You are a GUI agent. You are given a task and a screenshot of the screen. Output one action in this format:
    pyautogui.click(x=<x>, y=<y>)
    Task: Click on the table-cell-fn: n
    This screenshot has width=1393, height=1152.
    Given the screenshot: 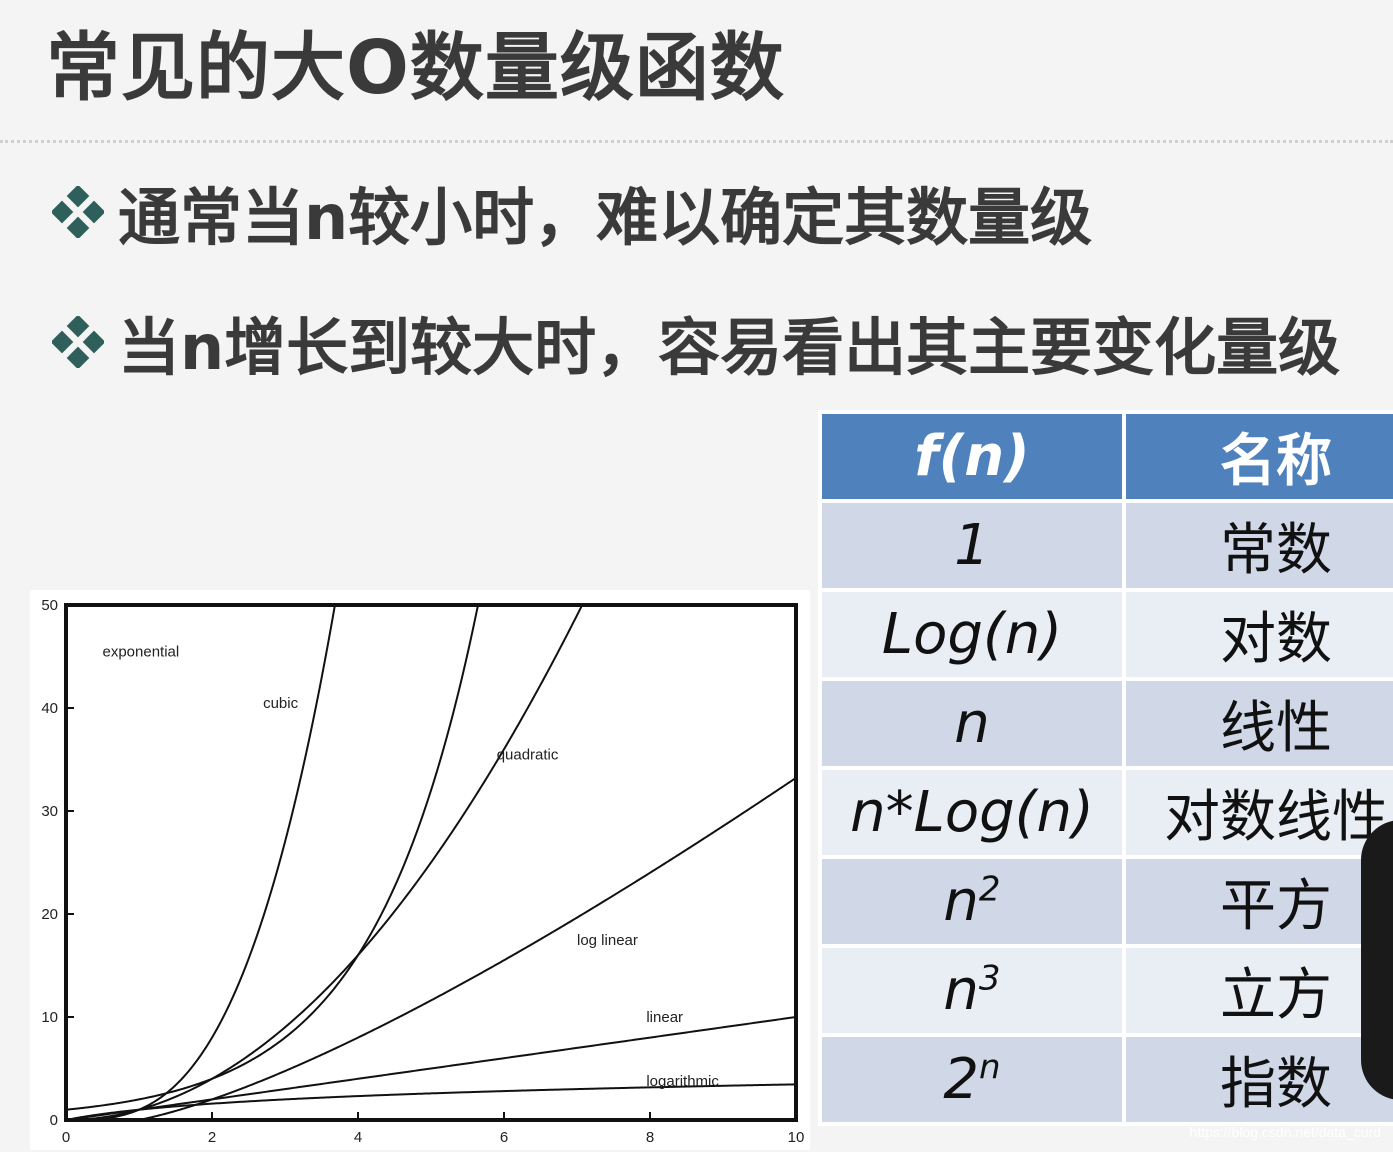 What is the action you would take?
    pyautogui.click(x=972, y=723)
    